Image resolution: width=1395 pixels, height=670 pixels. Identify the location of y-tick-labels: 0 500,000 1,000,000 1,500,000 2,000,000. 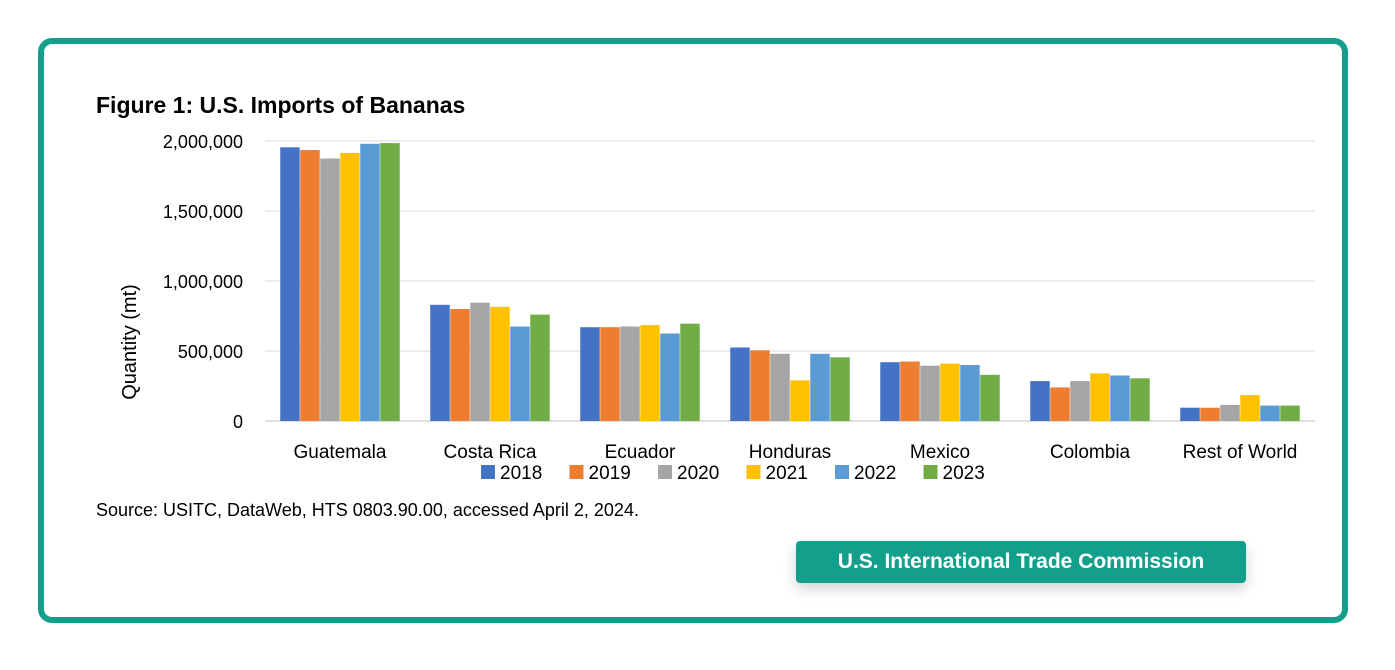
(203, 282).